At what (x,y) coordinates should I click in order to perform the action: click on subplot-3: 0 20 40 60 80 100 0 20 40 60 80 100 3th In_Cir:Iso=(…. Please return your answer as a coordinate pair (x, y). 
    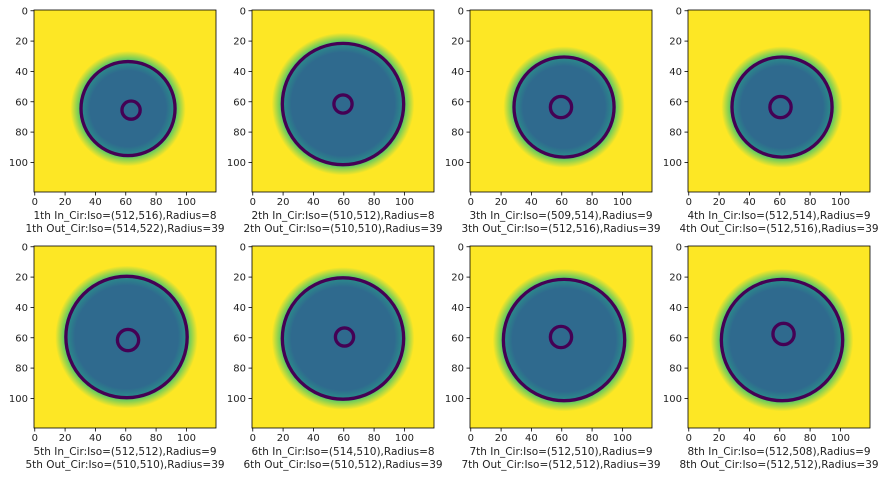
    Looking at the image, I should click on (553, 120).